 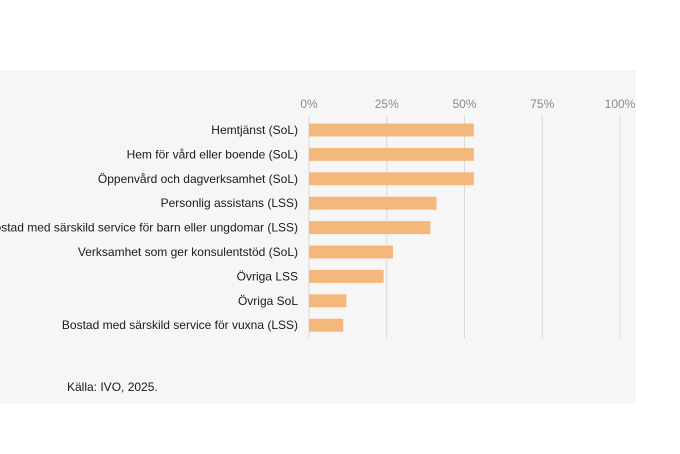 I want to click on category-label: Personlig assistans (LSS), so click(x=229, y=203).